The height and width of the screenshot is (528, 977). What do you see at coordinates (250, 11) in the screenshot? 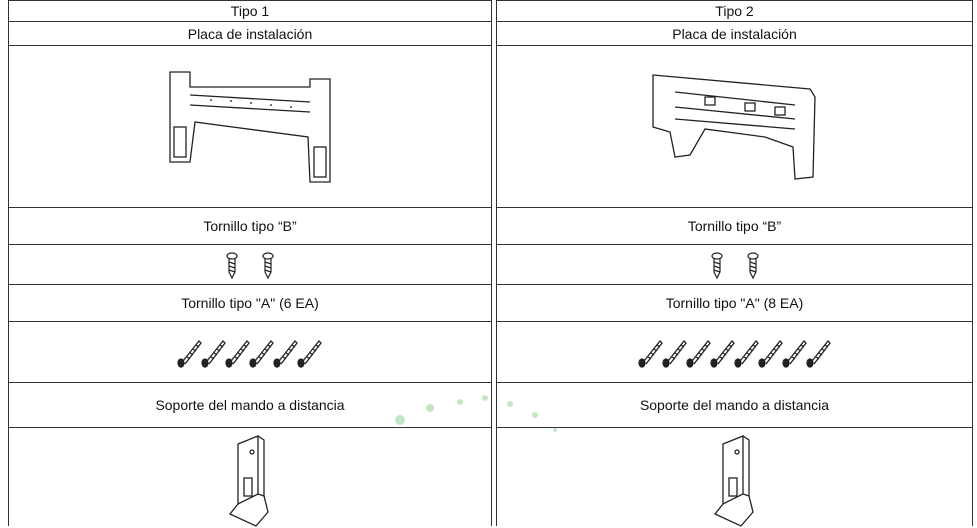
I see `header: Tipo 1` at bounding box center [250, 11].